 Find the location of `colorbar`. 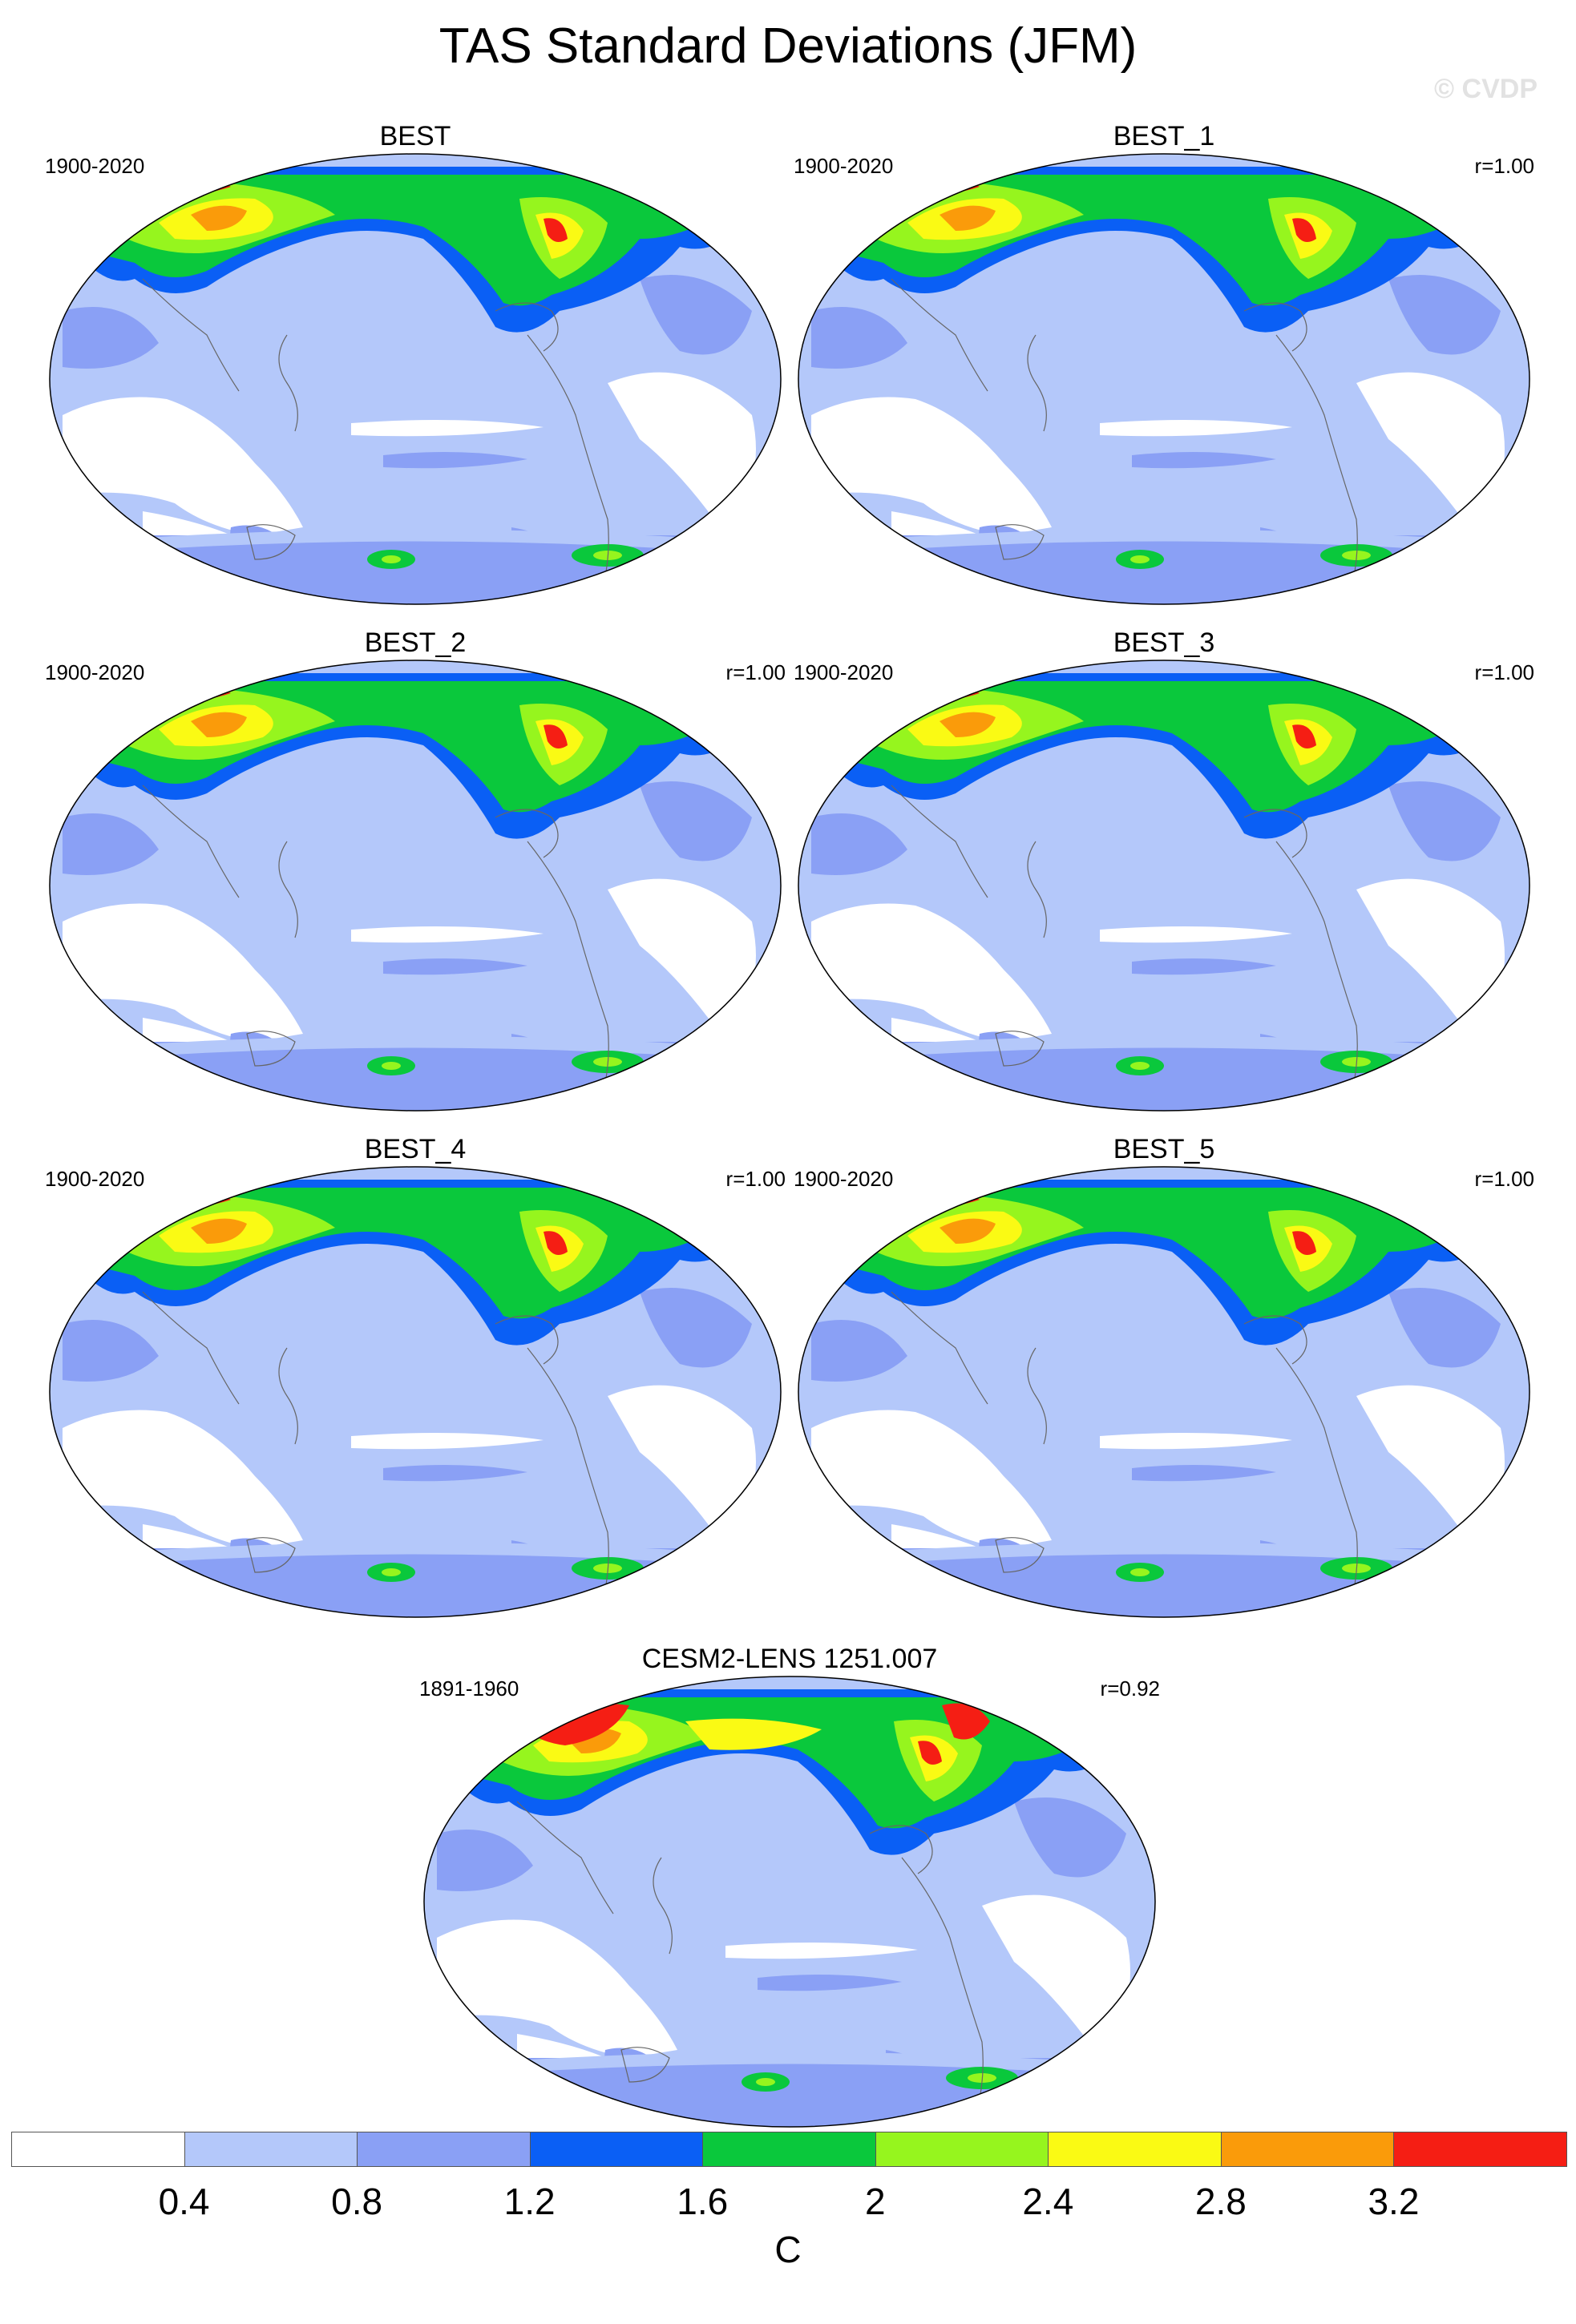

colorbar is located at coordinates (789, 2150).